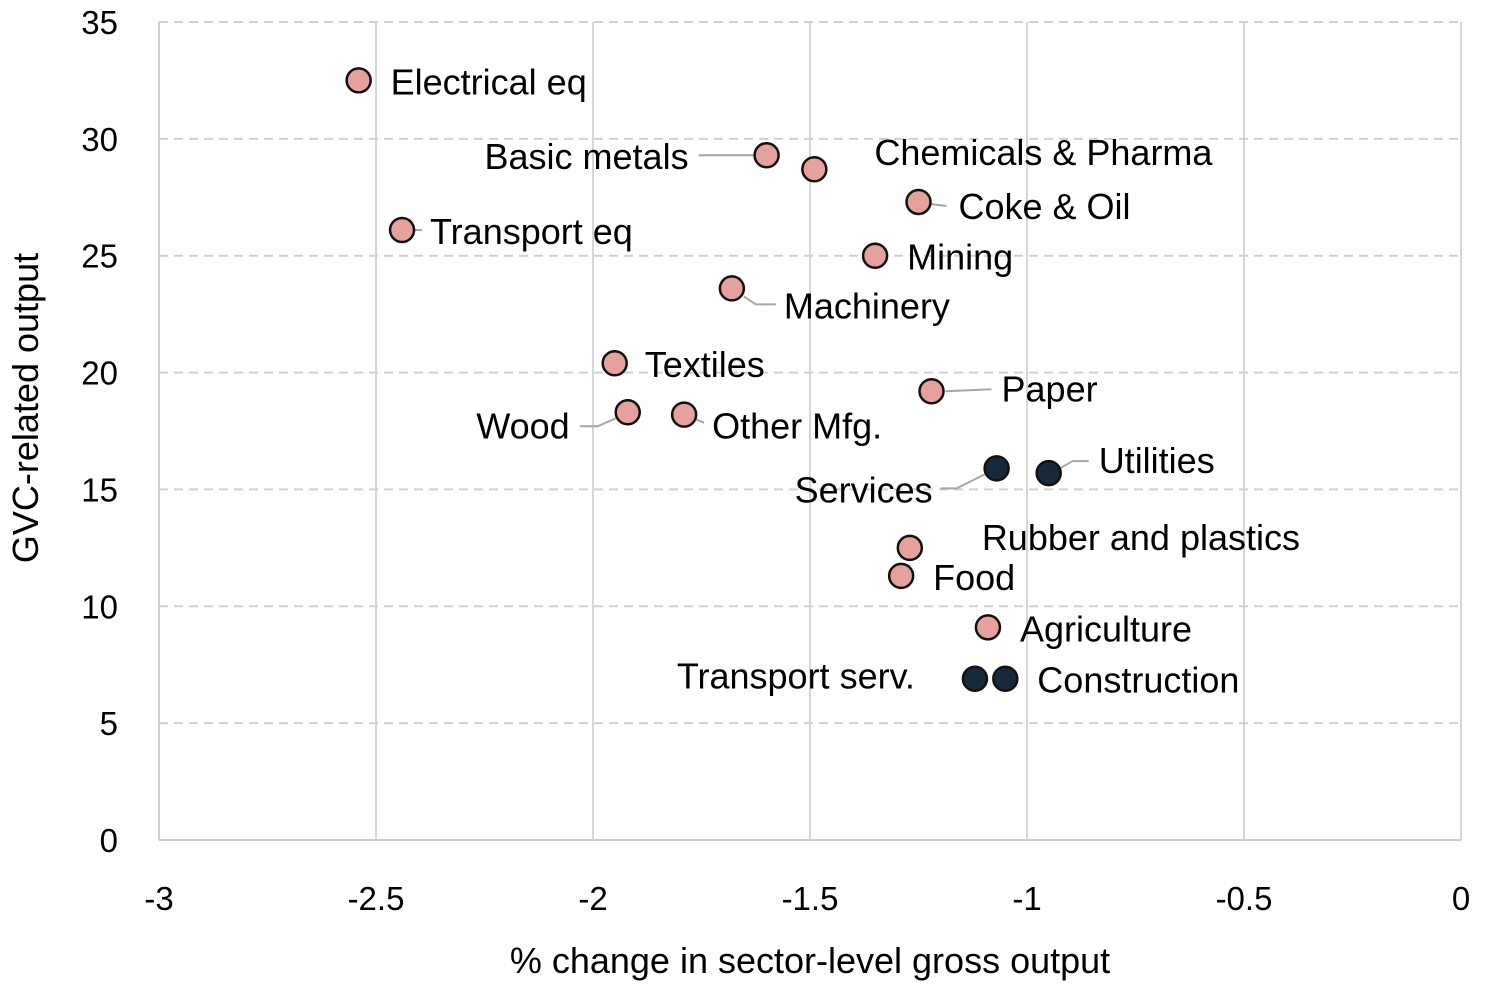 This screenshot has height=1003, width=1492. What do you see at coordinates (974, 577) in the screenshot?
I see `point-label-food: Food` at bounding box center [974, 577].